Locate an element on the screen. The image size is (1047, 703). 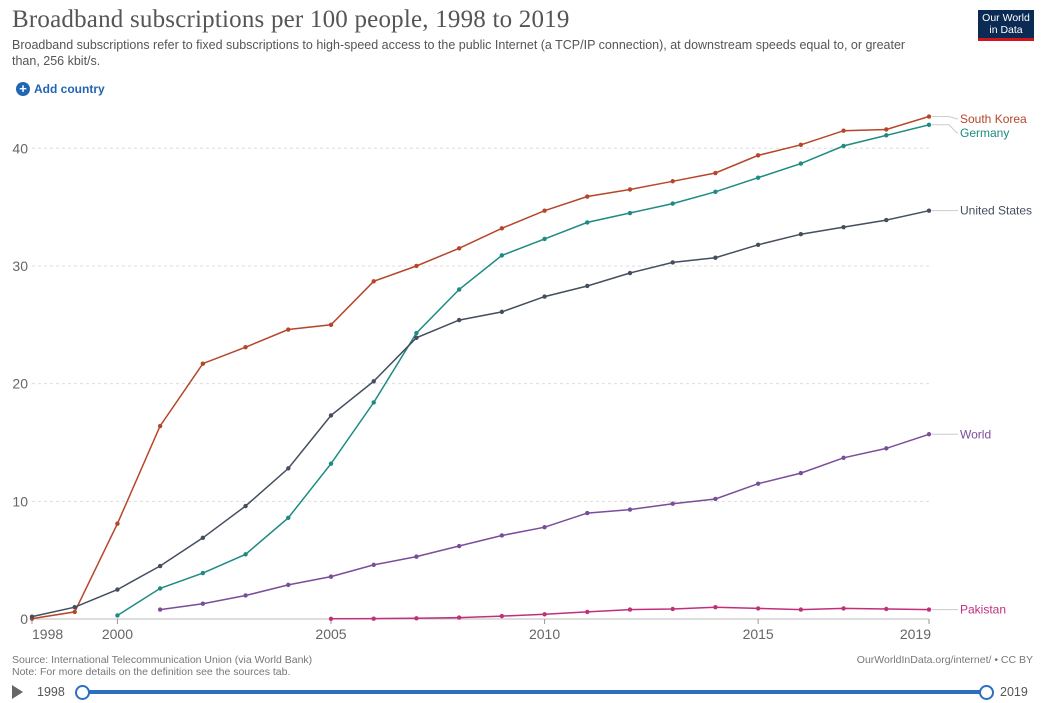
data-point-south-korea-2000 is located at coordinates (117, 523).